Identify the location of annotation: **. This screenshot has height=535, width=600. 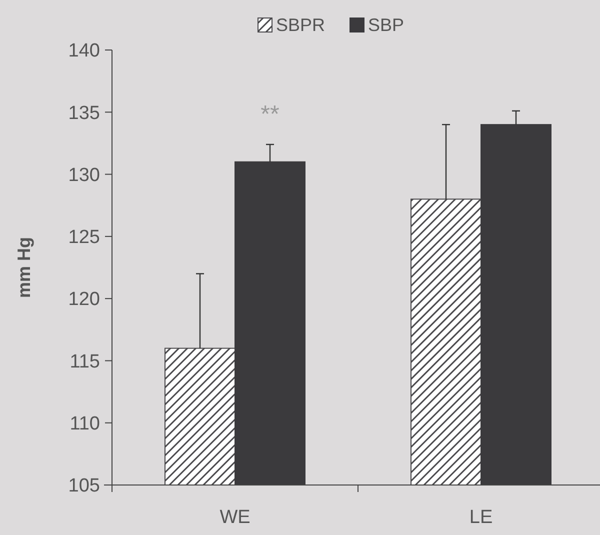
(270, 114).